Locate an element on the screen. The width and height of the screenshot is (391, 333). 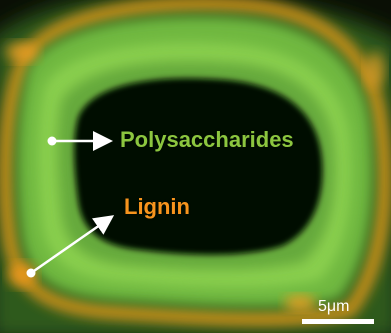
scale-bar is located at coordinates (338, 321).